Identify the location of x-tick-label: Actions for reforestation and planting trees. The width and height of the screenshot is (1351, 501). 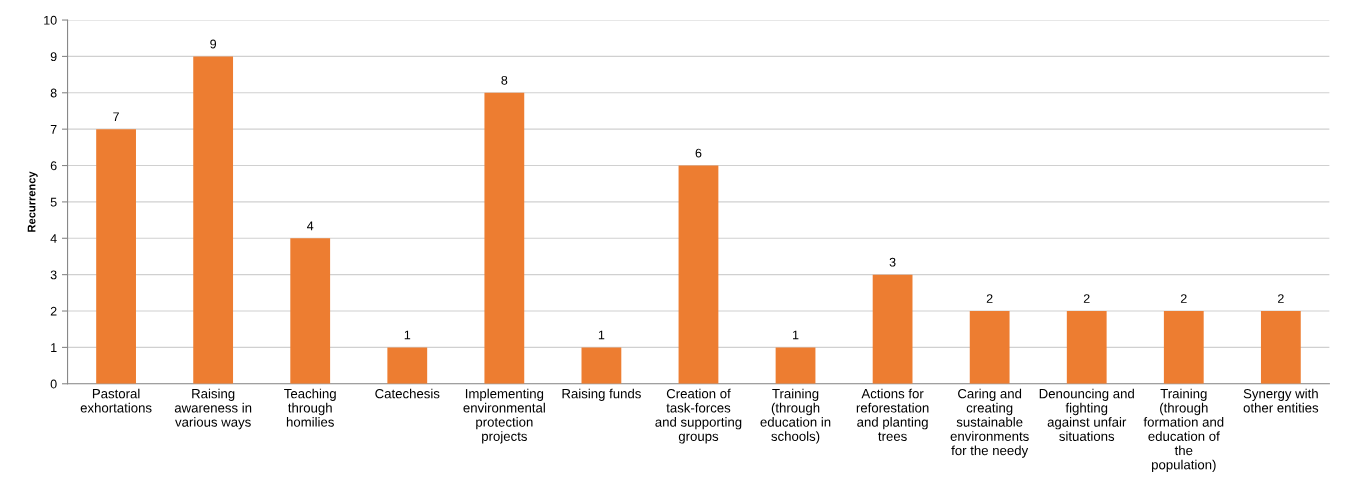
(892, 414).